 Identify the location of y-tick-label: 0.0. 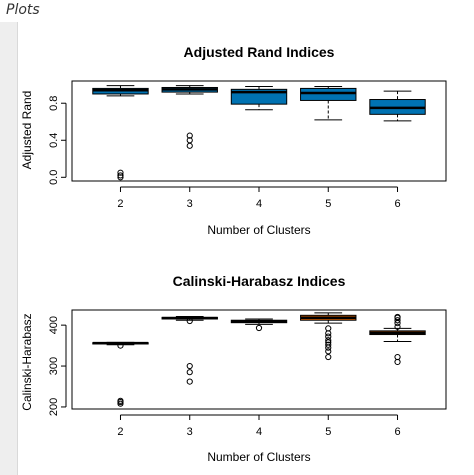
(54, 177).